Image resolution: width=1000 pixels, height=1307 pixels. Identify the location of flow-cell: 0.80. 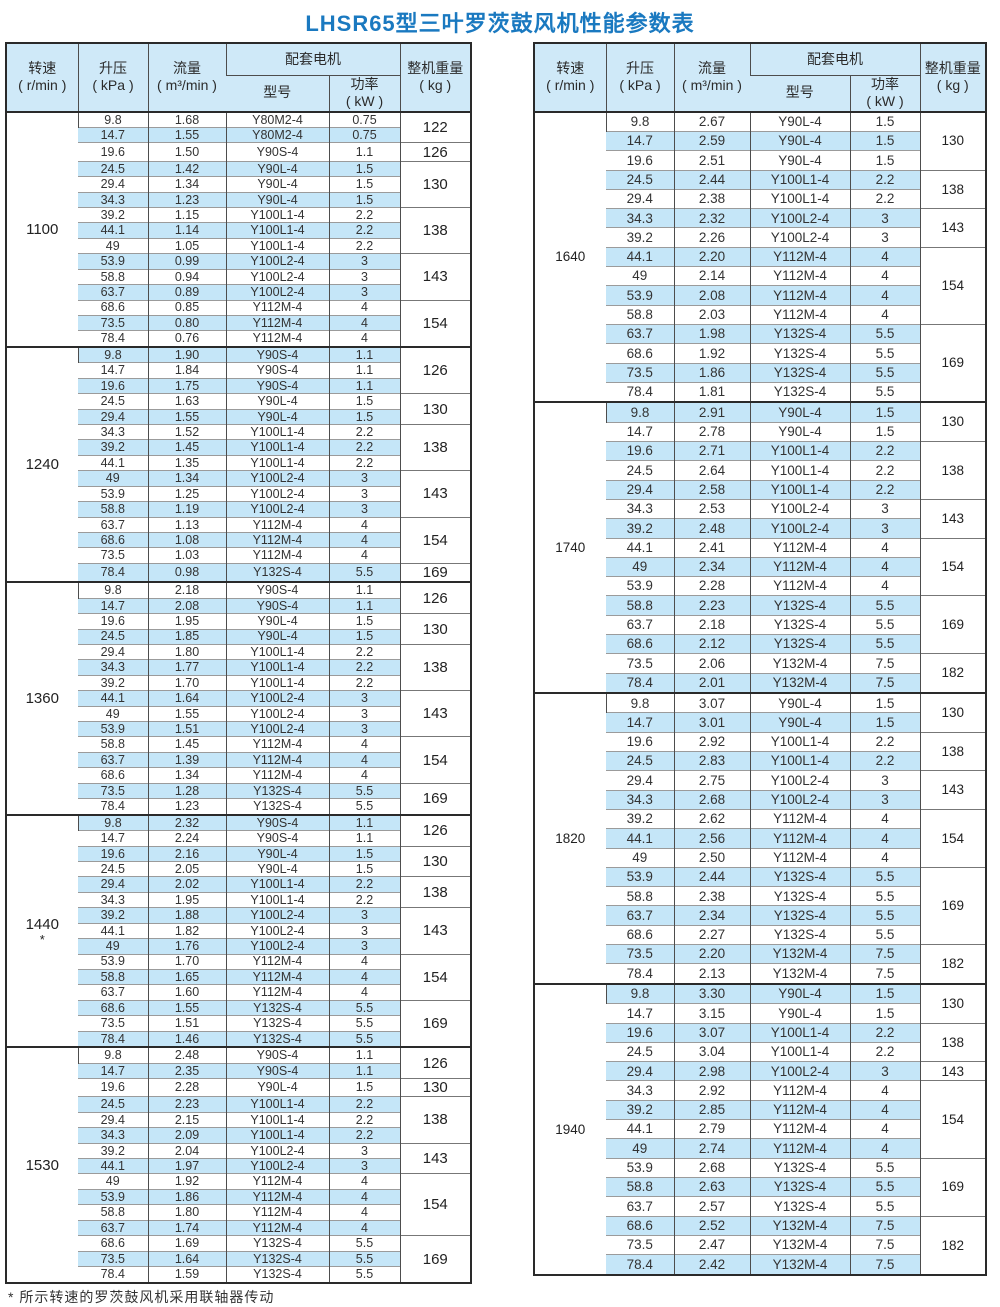
(186, 322).